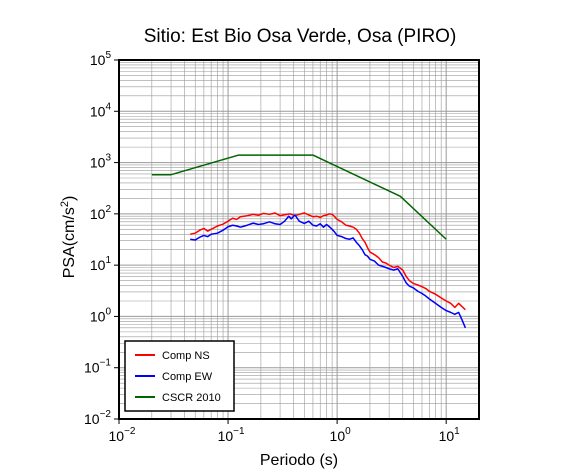 This screenshot has width=586, height=475. What do you see at coordinates (191, 398) in the screenshot?
I see `legend-entry: CSCR 2010` at bounding box center [191, 398].